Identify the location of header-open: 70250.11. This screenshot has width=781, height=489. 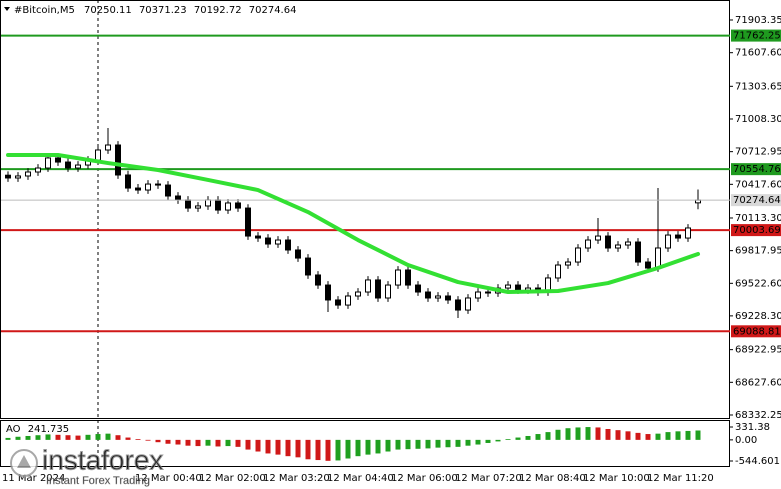
(108, 10).